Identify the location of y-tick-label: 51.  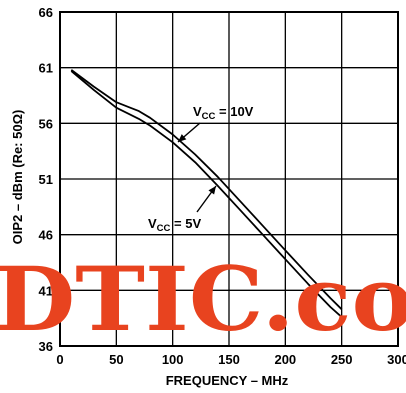
(46, 179).